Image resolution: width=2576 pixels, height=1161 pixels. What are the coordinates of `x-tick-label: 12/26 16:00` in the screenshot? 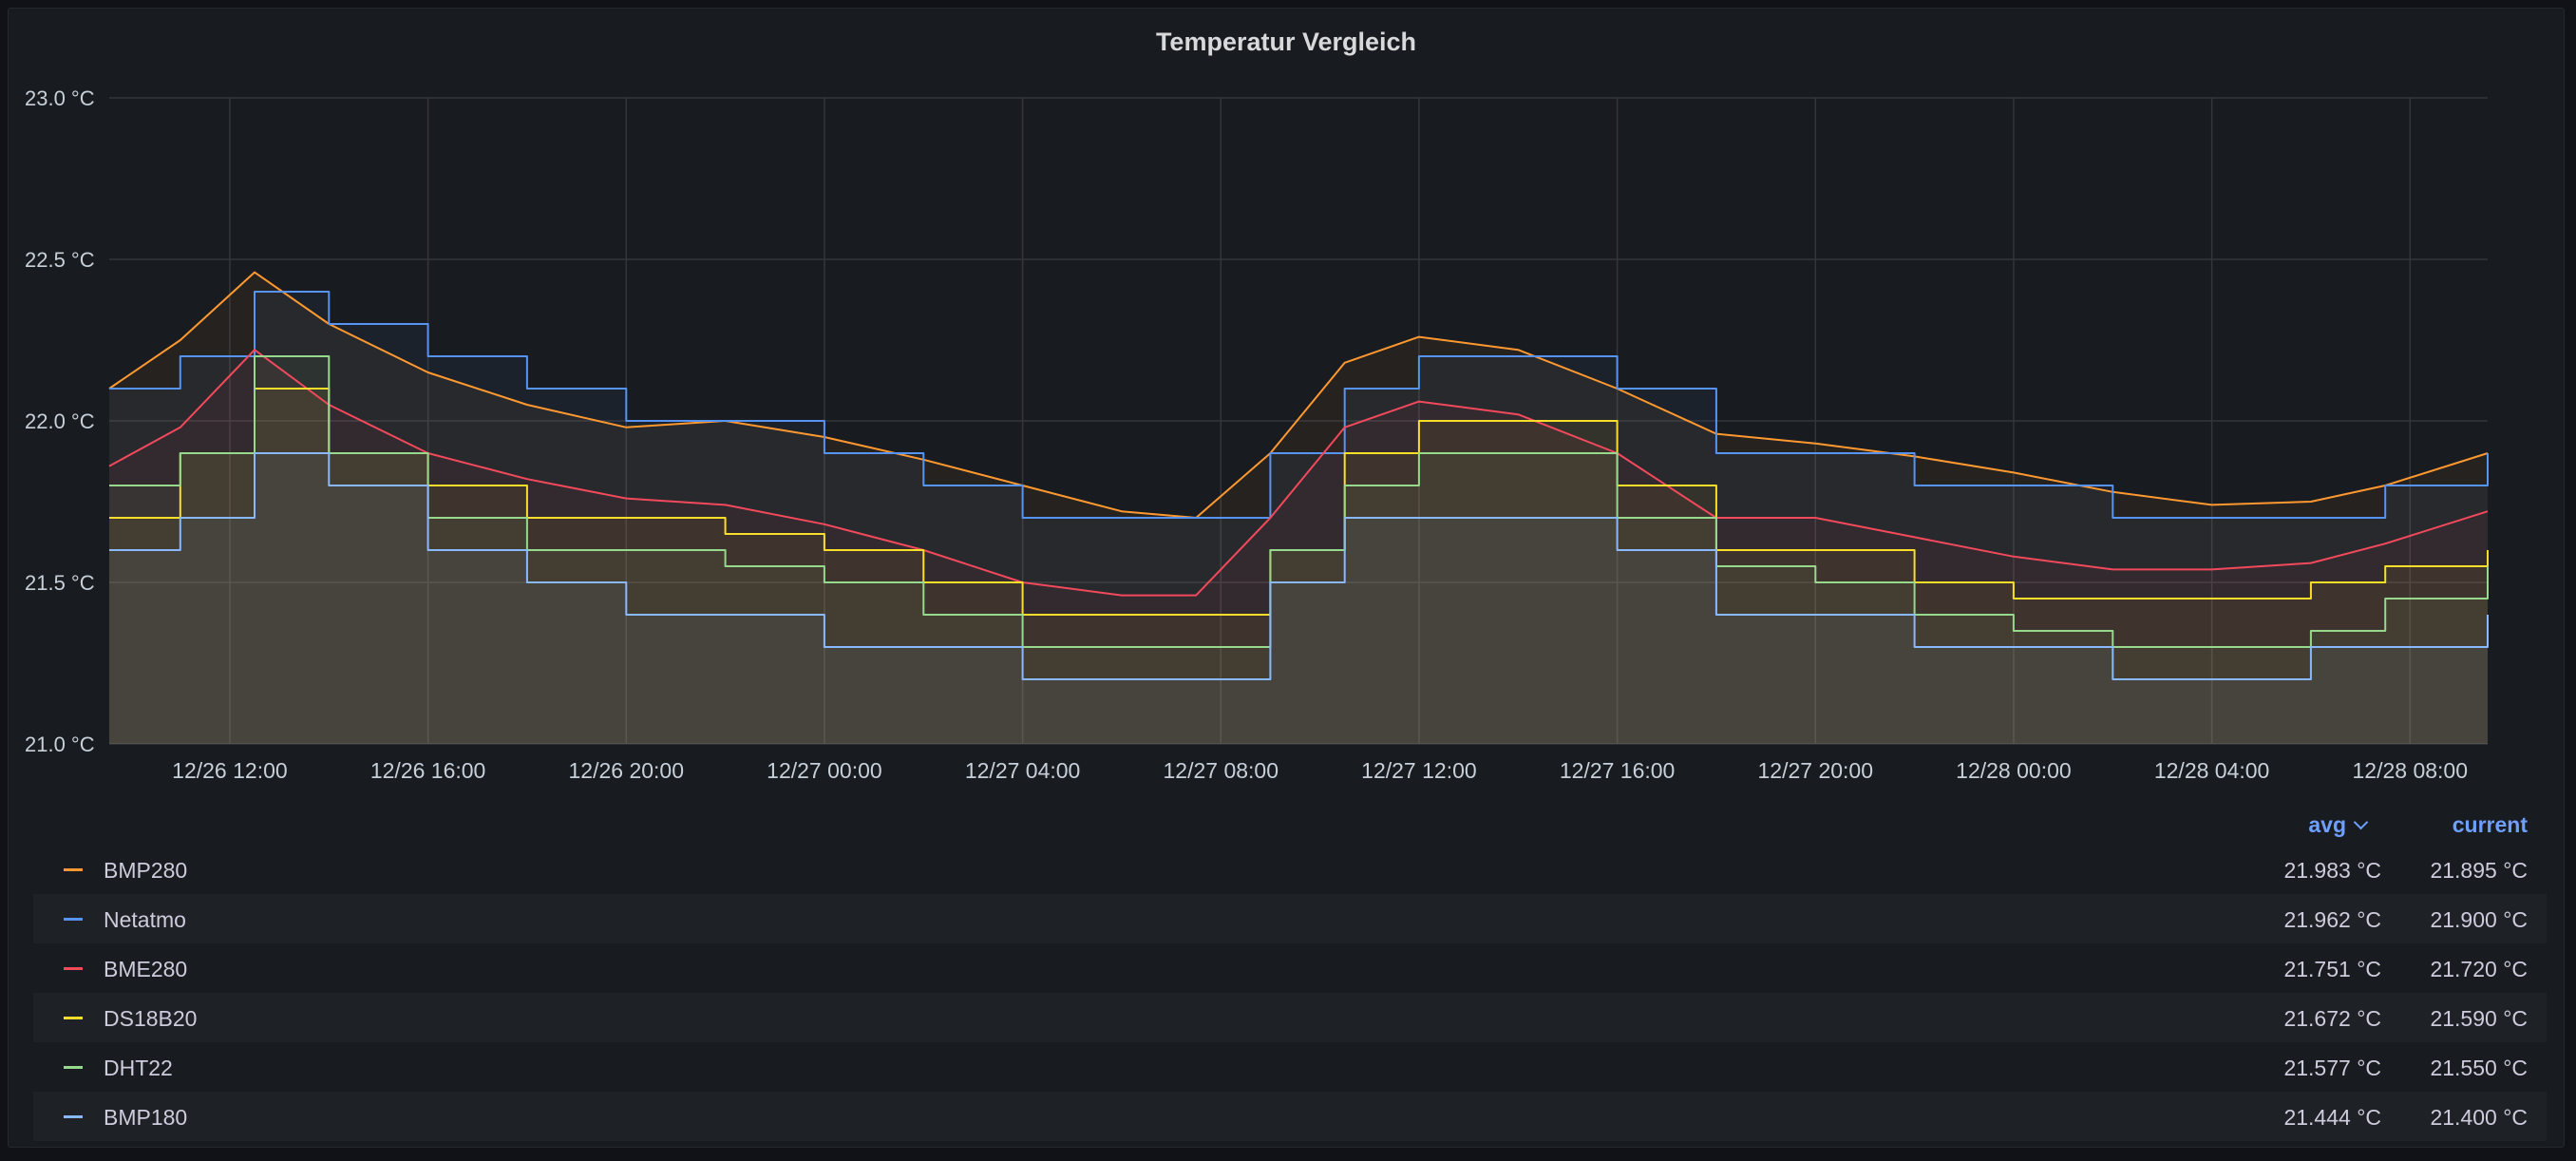 It's located at (428, 770).